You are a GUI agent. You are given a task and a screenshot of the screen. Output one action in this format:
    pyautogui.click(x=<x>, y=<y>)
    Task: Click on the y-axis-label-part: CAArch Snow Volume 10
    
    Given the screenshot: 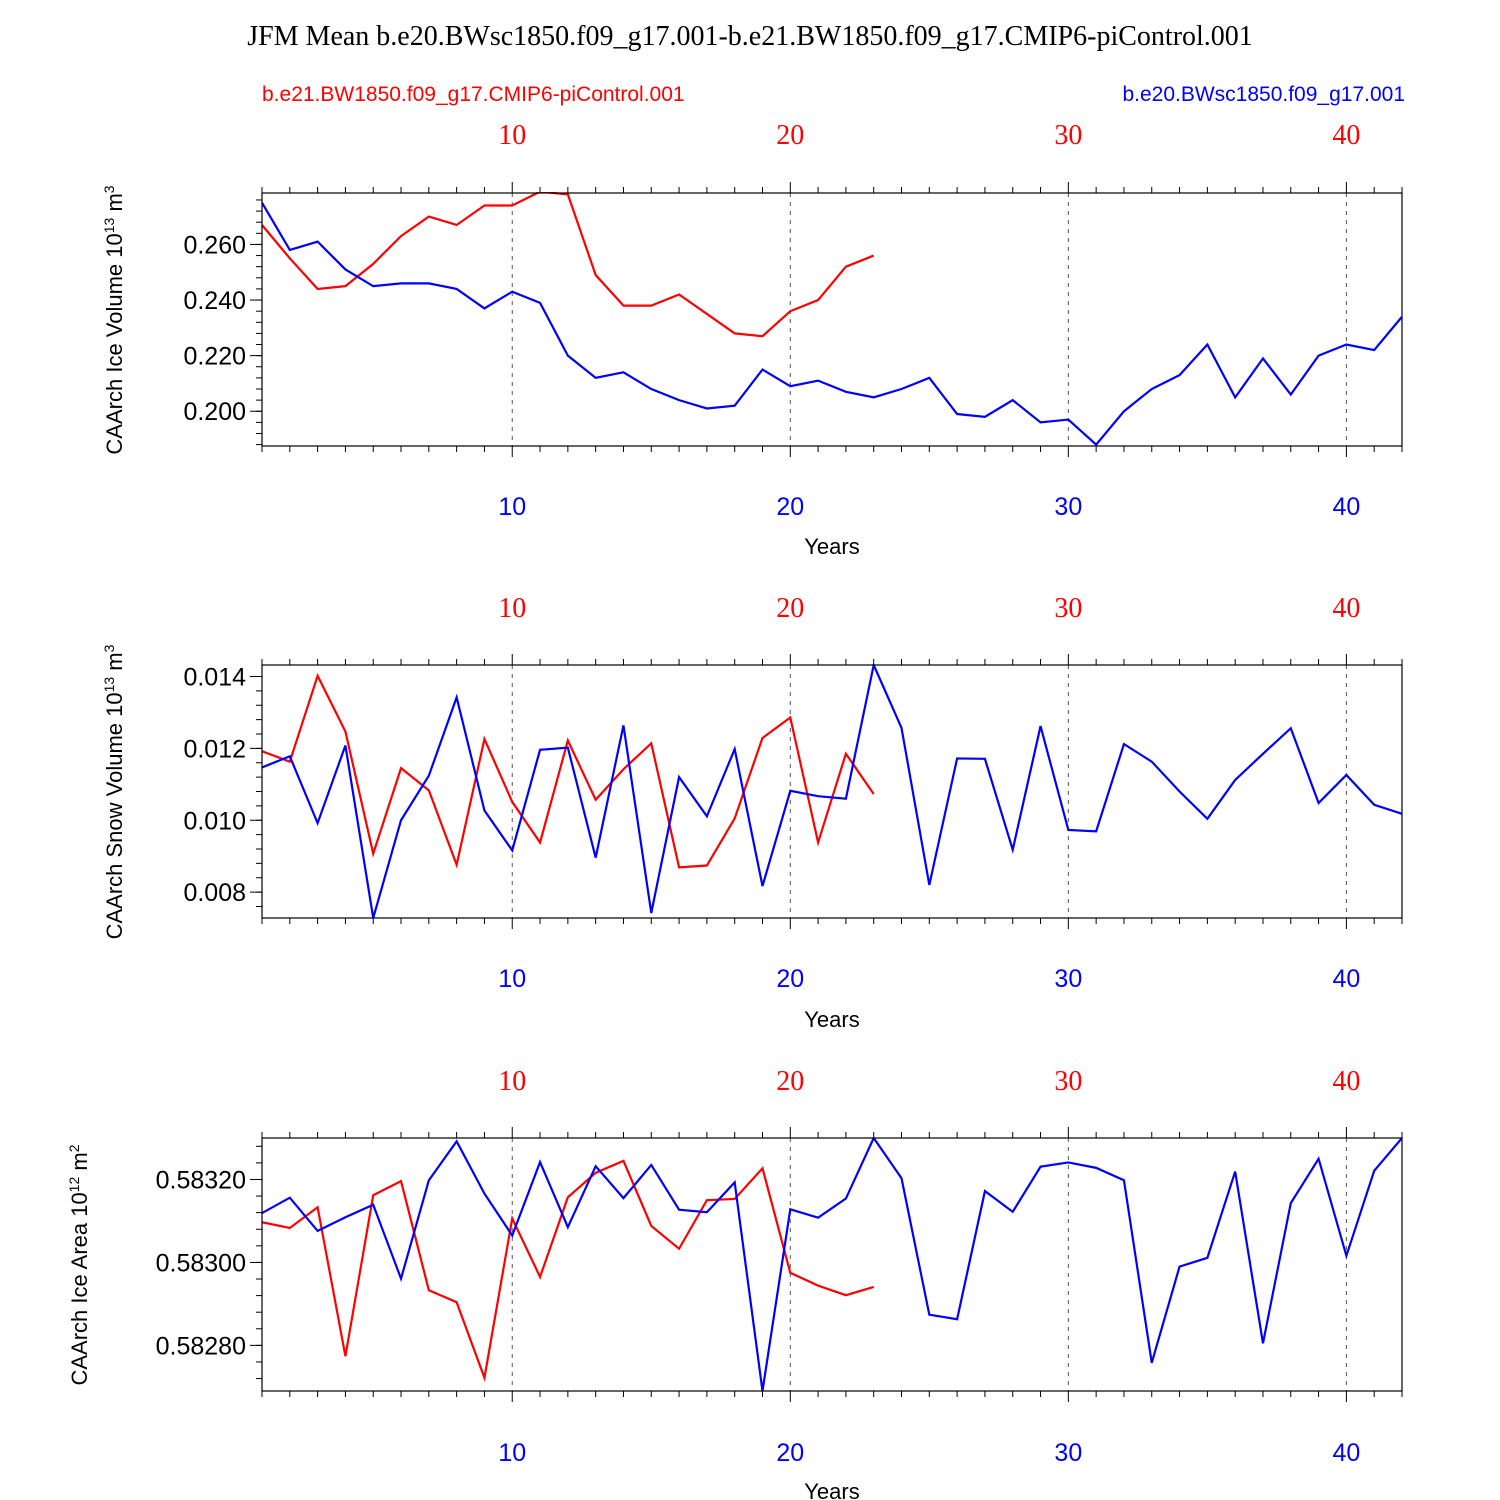 What is the action you would take?
    pyautogui.click(x=114, y=815)
    